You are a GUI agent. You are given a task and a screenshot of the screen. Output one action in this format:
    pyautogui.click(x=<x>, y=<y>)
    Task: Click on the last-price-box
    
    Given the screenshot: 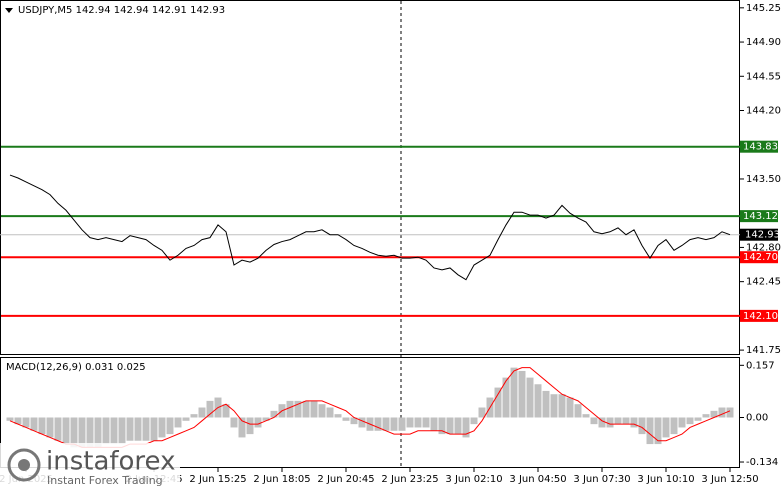 What is the action you would take?
    pyautogui.click(x=759, y=234)
    